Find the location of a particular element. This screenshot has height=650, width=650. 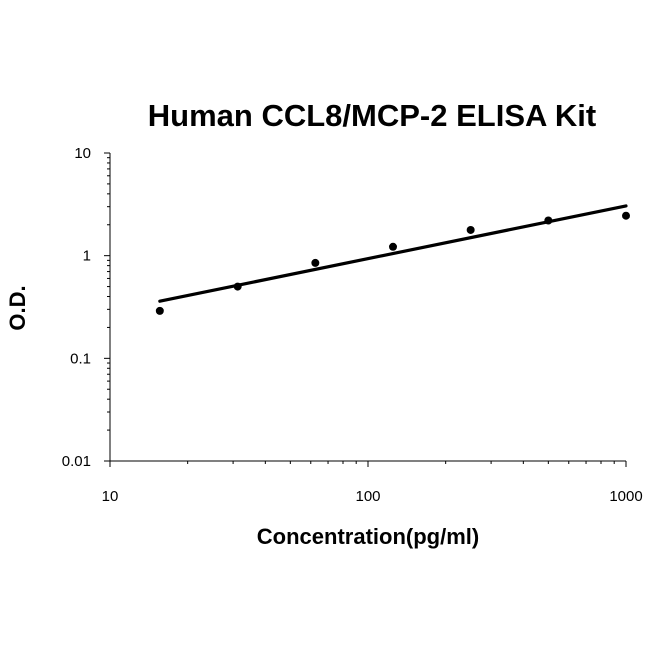

y-axis-title: O.D. is located at coordinates (17, 307).